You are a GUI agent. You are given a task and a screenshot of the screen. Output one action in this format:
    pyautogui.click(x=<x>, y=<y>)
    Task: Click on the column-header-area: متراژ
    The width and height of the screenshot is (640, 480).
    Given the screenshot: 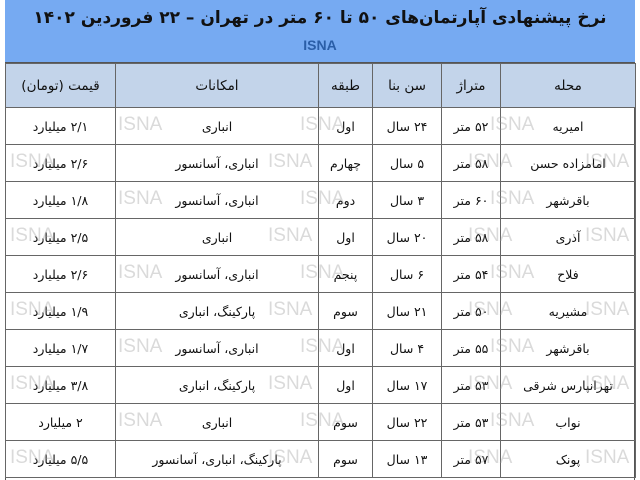 What is the action you would take?
    pyautogui.click(x=471, y=85)
    